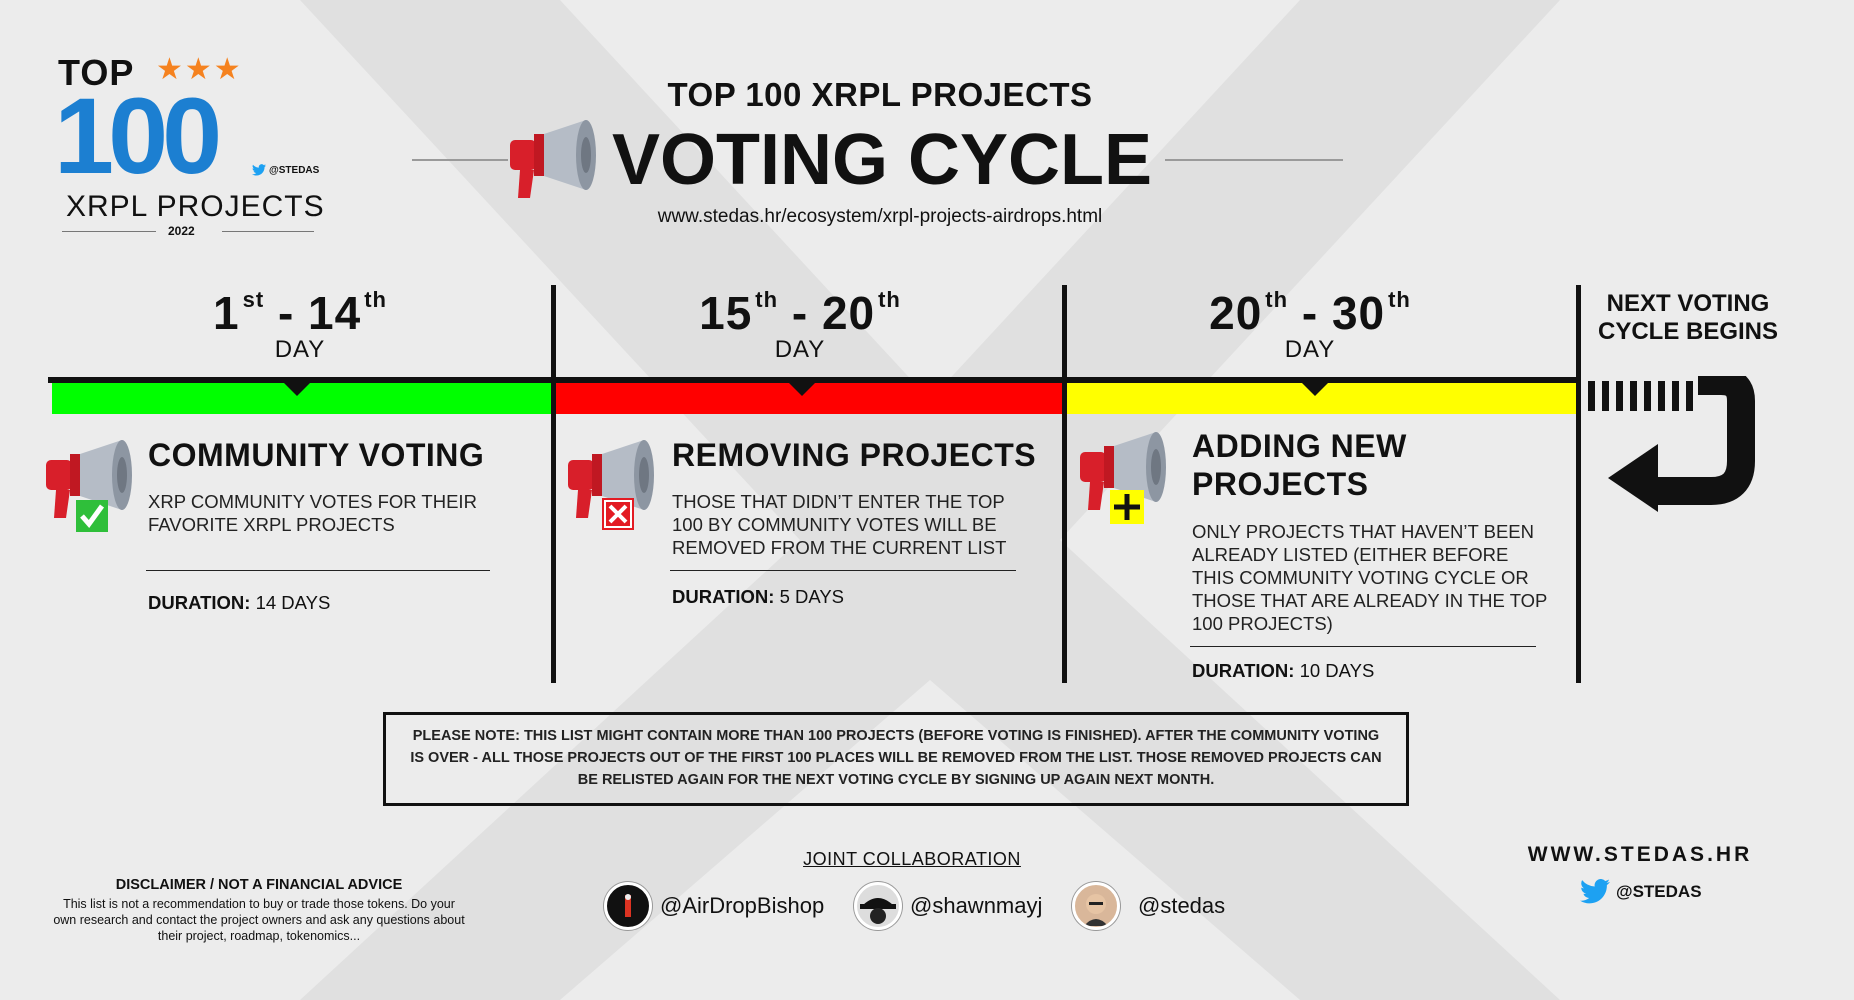 This screenshot has width=1854, height=1000. What do you see at coordinates (109, 231) in the screenshot?
I see `logo-divider-left` at bounding box center [109, 231].